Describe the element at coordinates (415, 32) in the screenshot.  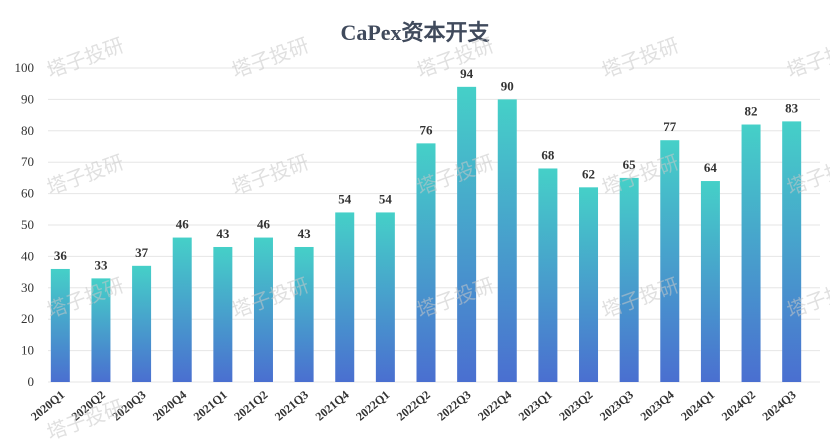
I see `chart-title: CaPex资本开支` at that location.